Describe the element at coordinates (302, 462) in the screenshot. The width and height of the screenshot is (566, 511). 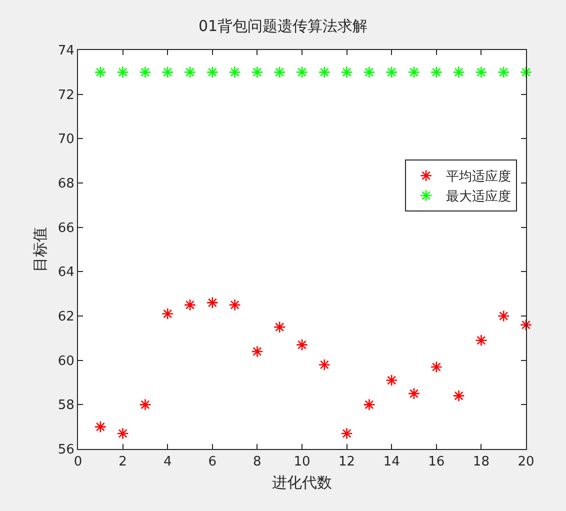
I see `x-tick-label: 10` at that location.